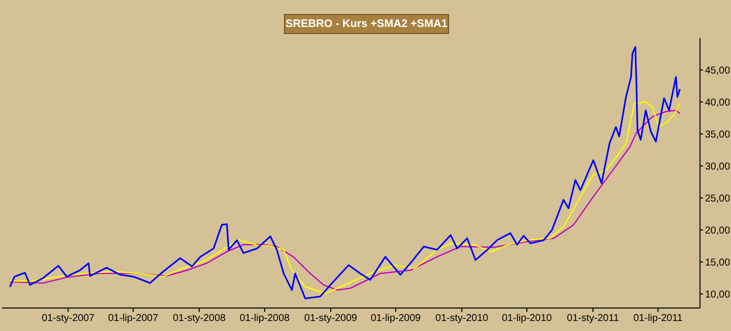 Image resolution: width=731 pixels, height=331 pixels. I want to click on x-tick-label: 01-lip-2009, so click(396, 318).